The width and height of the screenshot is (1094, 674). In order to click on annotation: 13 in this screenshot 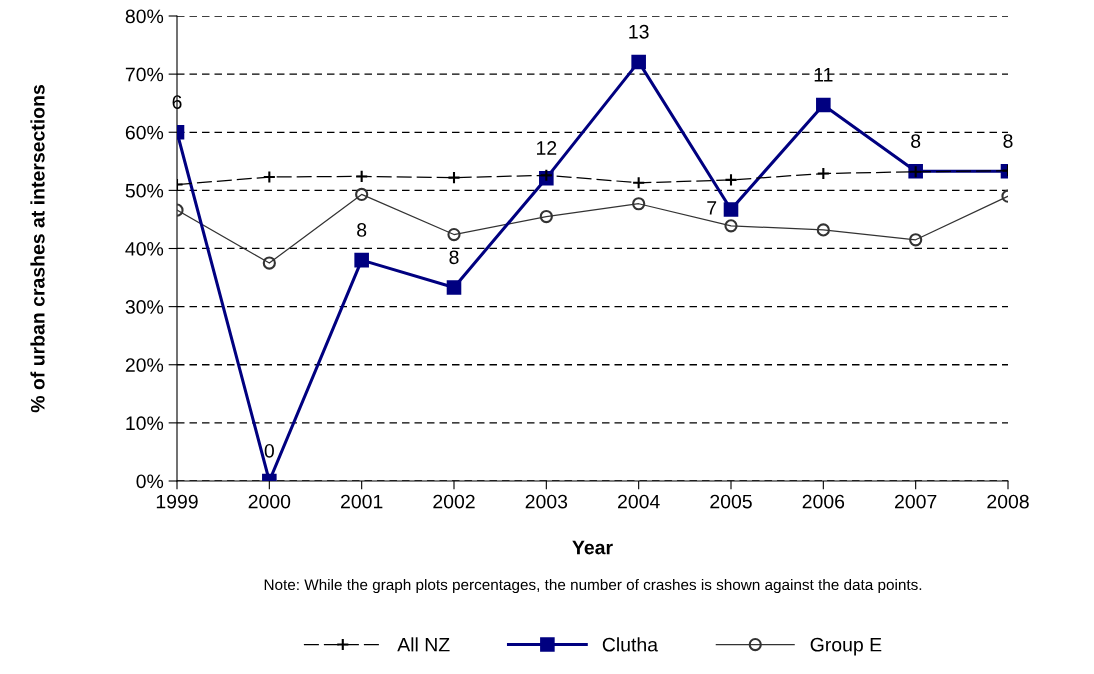, I will do `click(639, 31)`.